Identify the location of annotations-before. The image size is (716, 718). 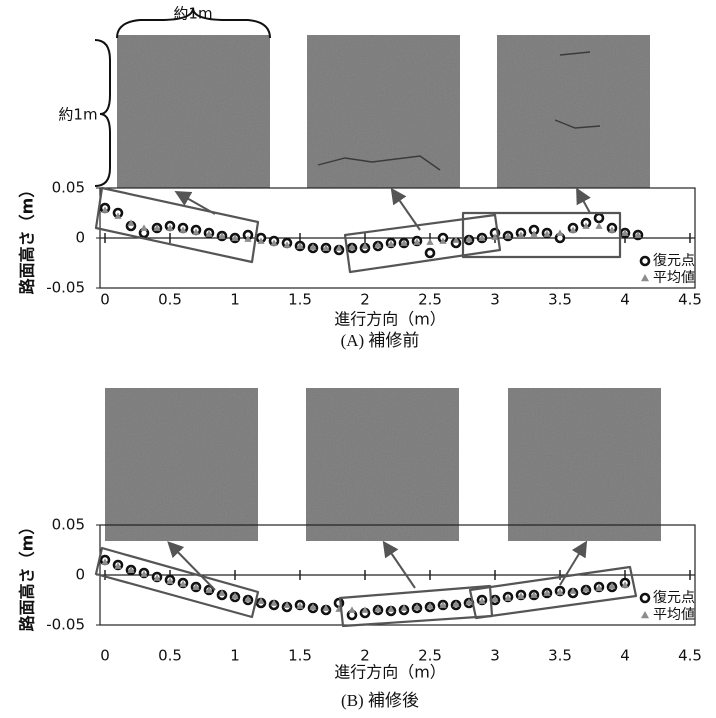
(358, 230).